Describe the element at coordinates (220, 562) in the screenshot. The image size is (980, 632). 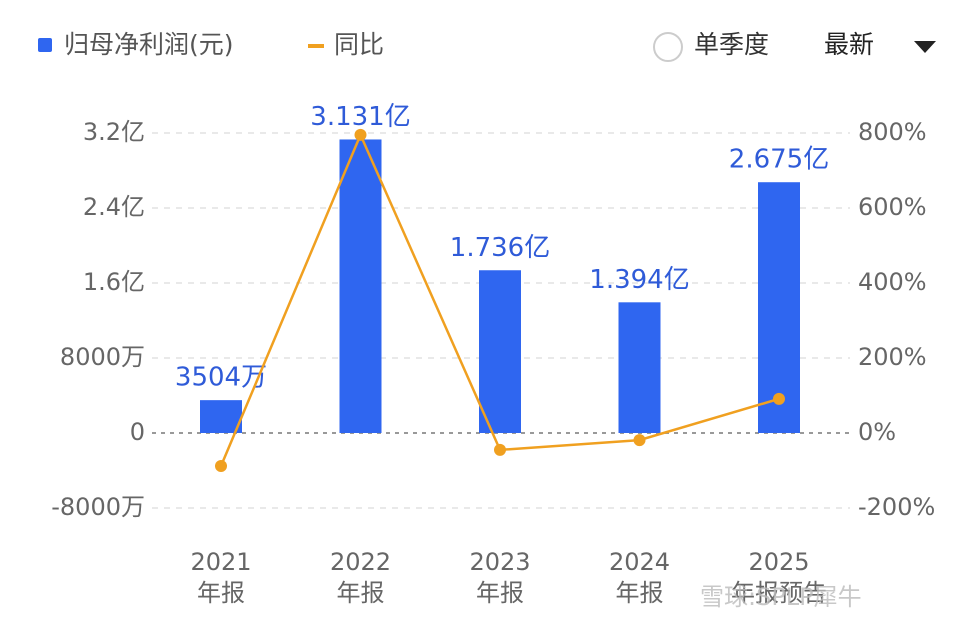
I see `x-tick-label: 2021` at that location.